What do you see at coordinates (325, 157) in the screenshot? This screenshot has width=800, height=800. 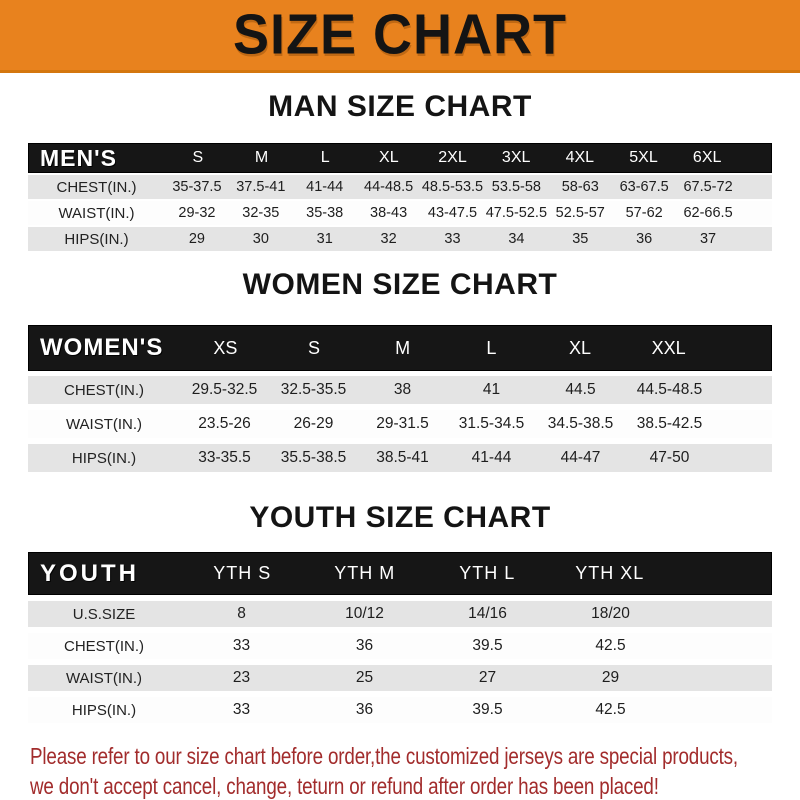 I see `men-column-header-2: L` at bounding box center [325, 157].